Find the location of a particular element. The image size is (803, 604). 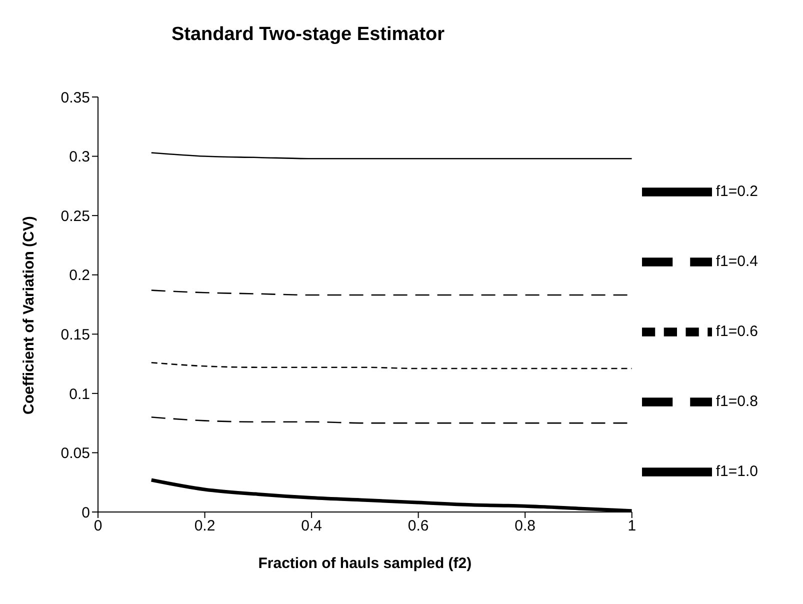

legend-label: f1=0.6 is located at coordinates (737, 331).